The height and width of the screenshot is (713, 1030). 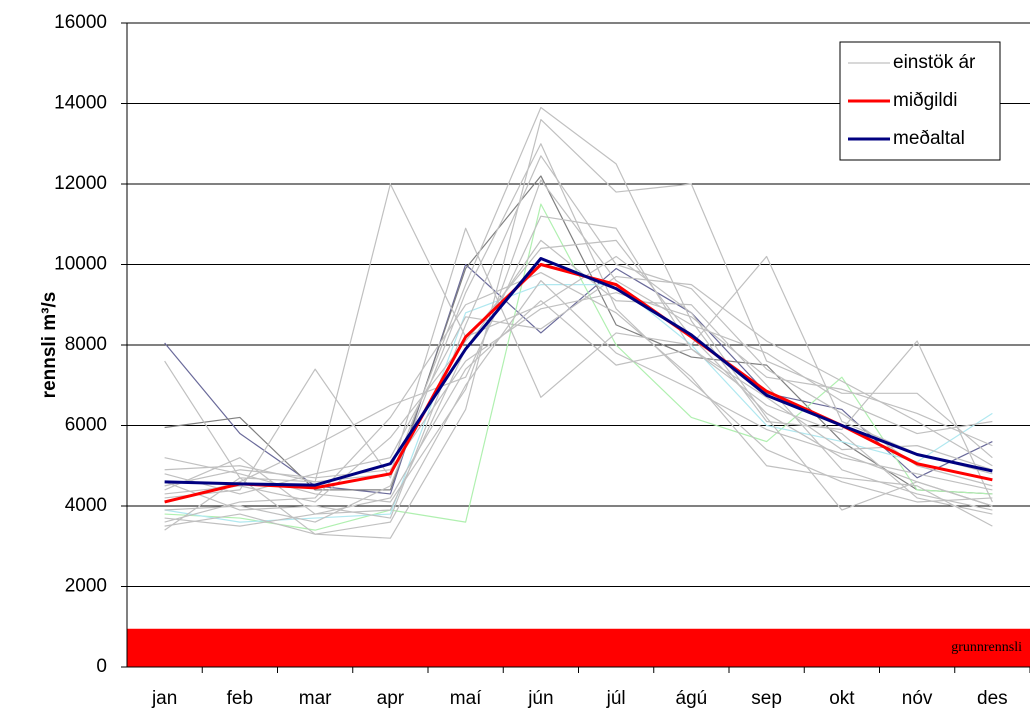 I want to click on legend-label: miðgildi, so click(x=925, y=100).